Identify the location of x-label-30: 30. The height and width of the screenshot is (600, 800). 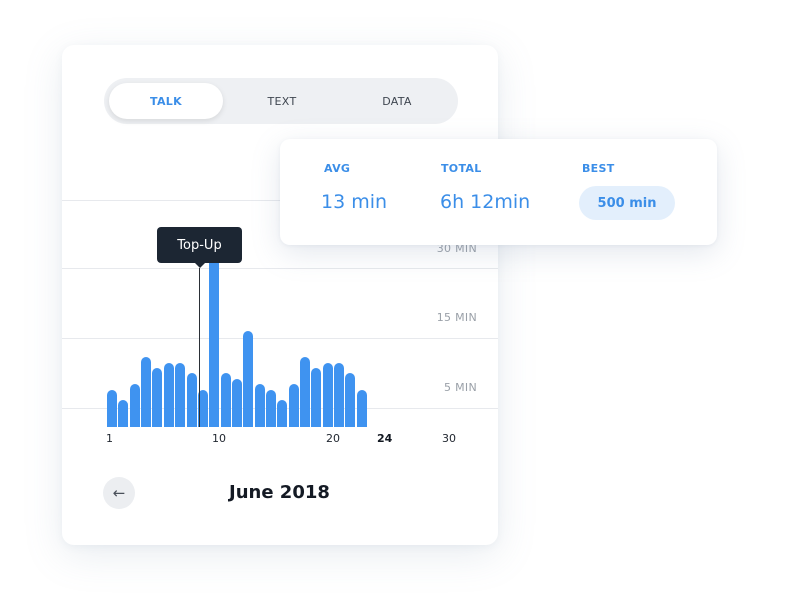
(449, 438).